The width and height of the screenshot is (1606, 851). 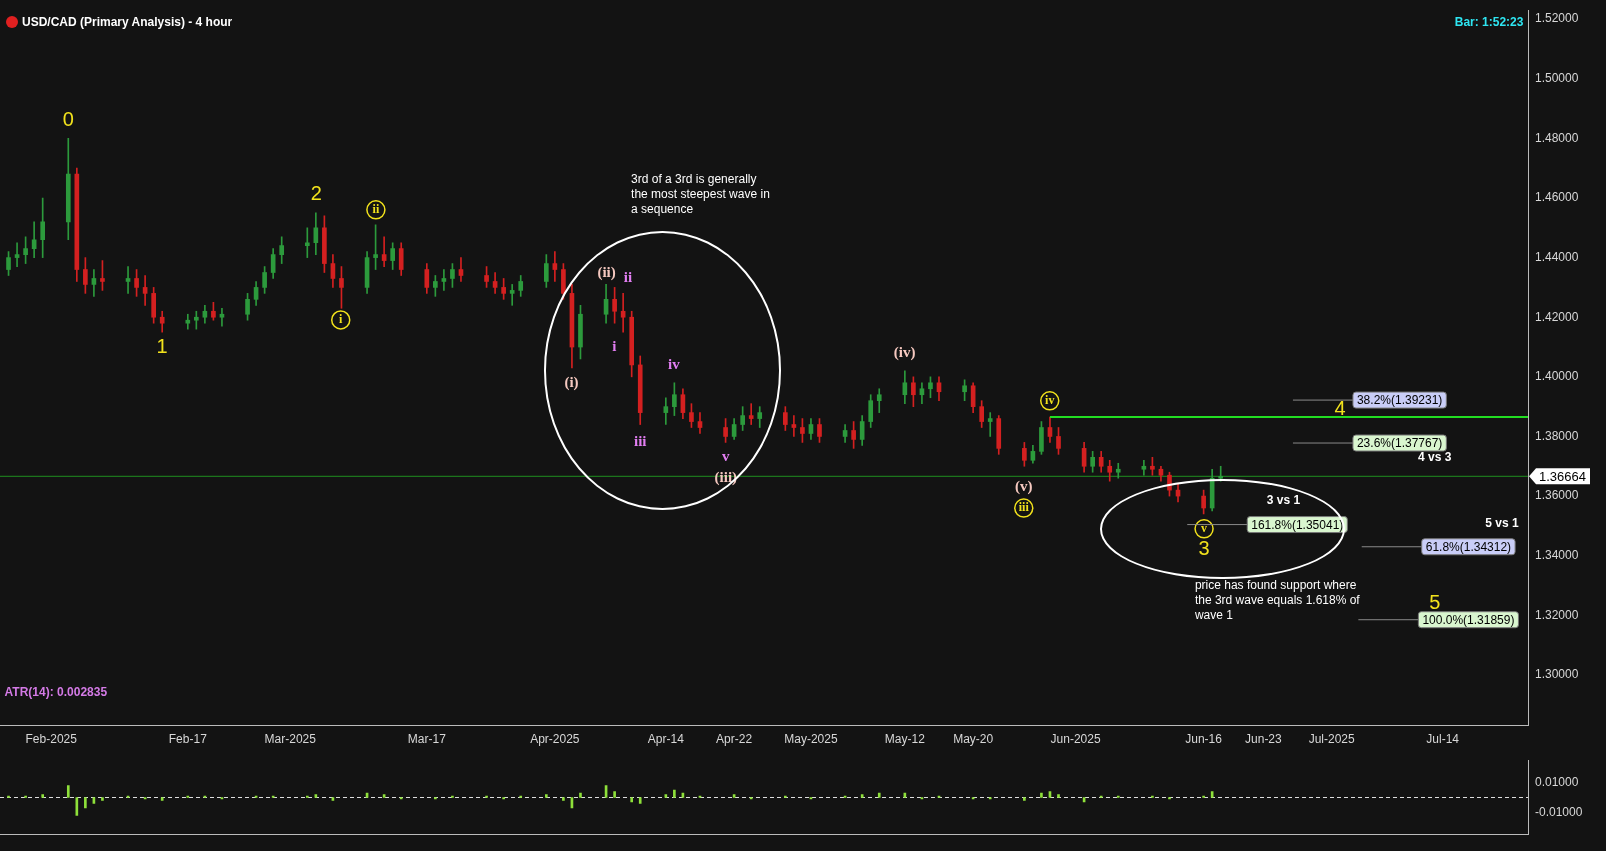 What do you see at coordinates (1557, 495) in the screenshot?
I see `y-tick-label: 1.36000` at bounding box center [1557, 495].